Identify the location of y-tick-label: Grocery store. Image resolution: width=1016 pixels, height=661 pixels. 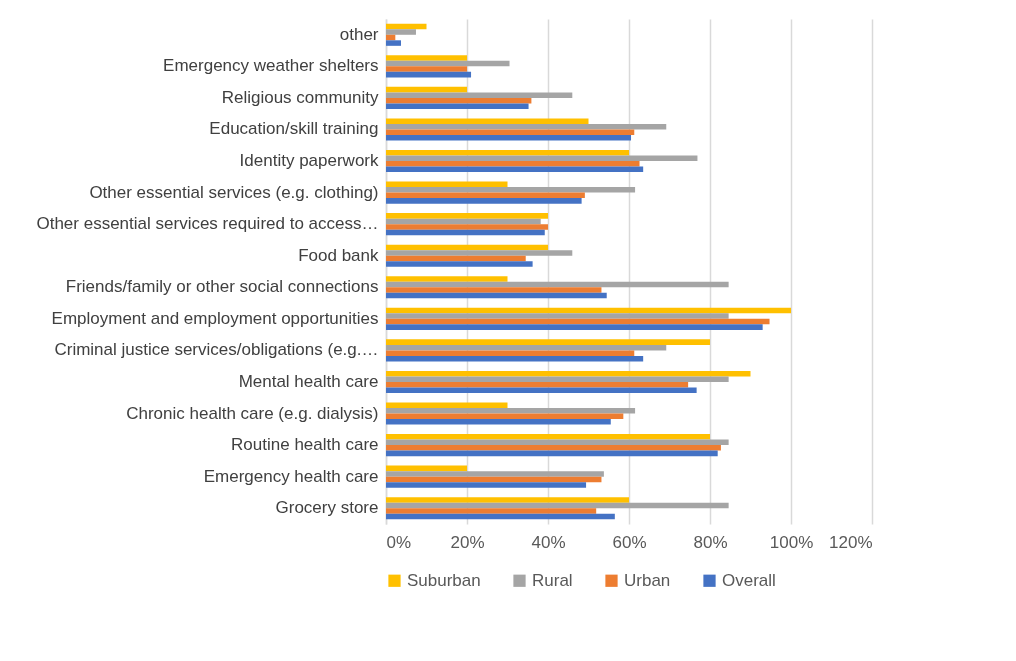
(327, 508).